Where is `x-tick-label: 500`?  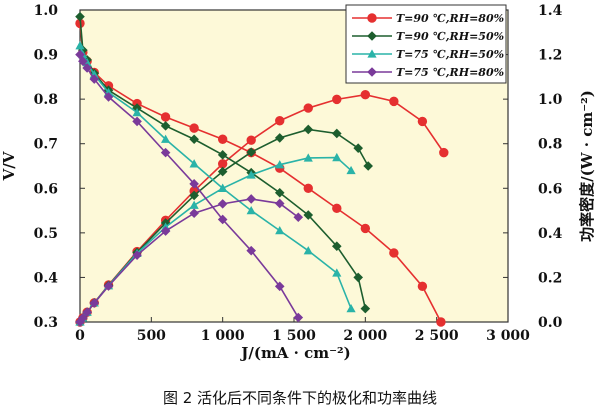
x-tick-label: 500 is located at coordinates (151, 336).